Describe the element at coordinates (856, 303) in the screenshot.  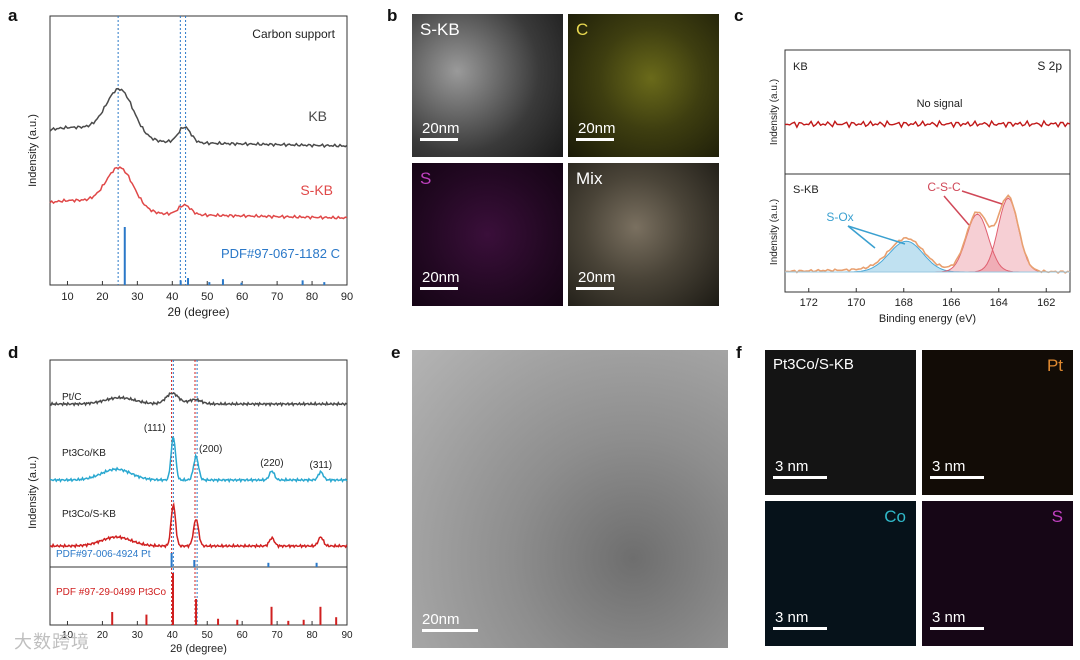
I see `x-tick-label: 170` at that location.